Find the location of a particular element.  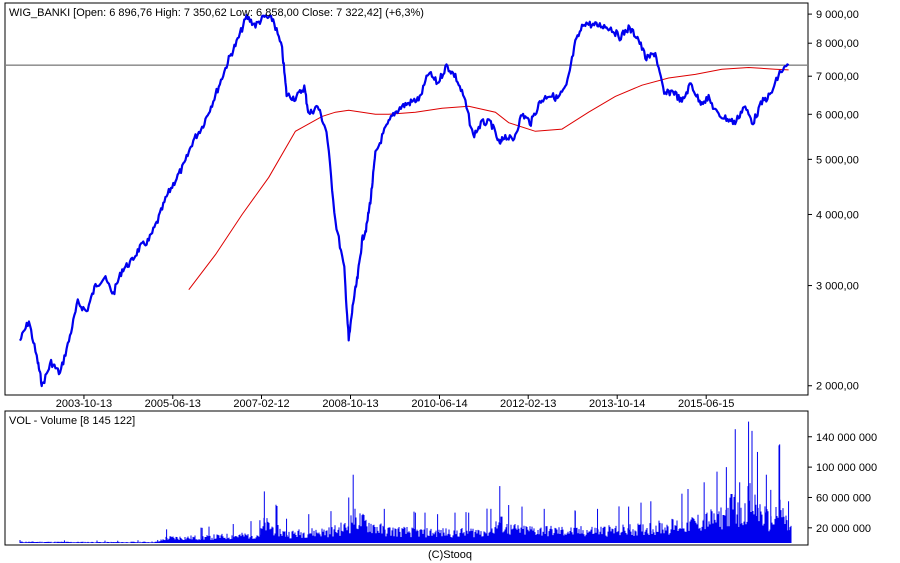

price-xtick-label: 2015-06-15 is located at coordinates (706, 404).